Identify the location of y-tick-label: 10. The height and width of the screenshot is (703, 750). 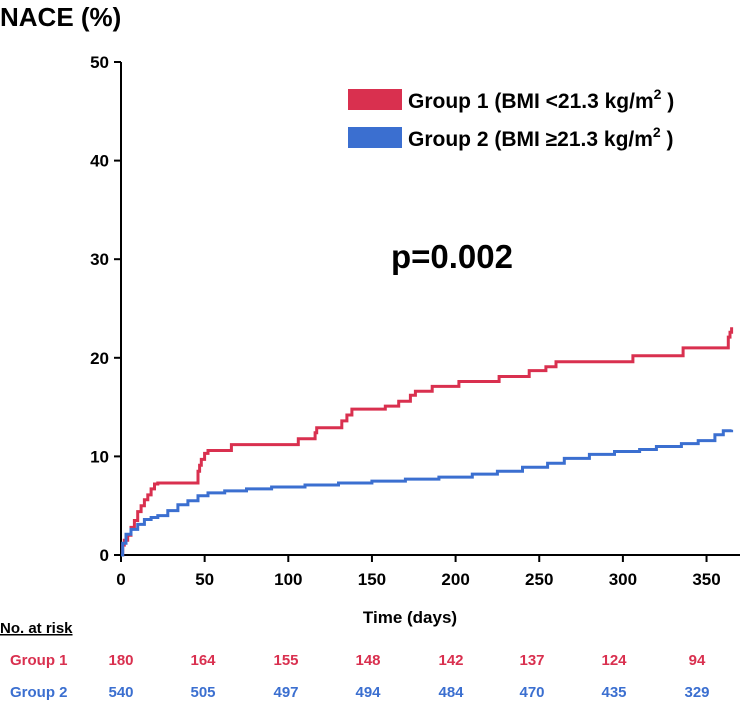
(99, 456).